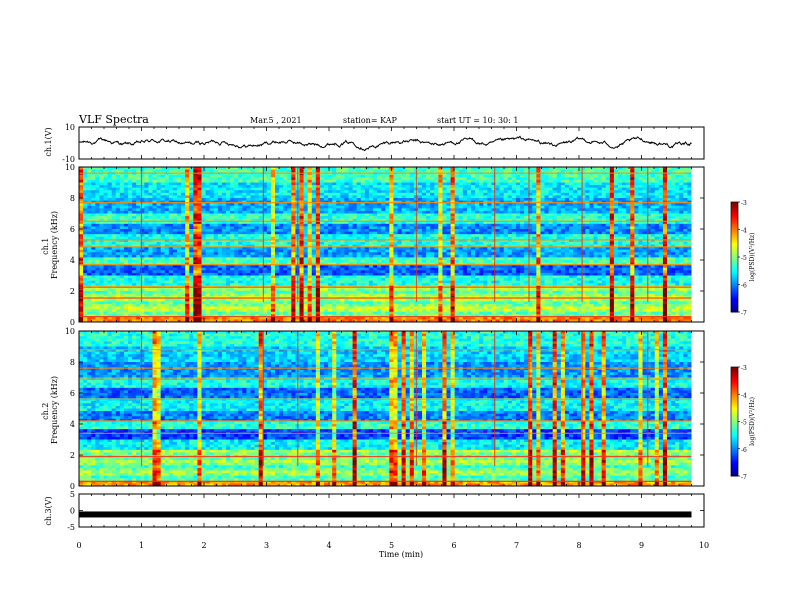 This screenshot has width=792, height=612. I want to click on ch1-spectrogram-ylabel: ch.1 Frequency (kHz), so click(50, 245).